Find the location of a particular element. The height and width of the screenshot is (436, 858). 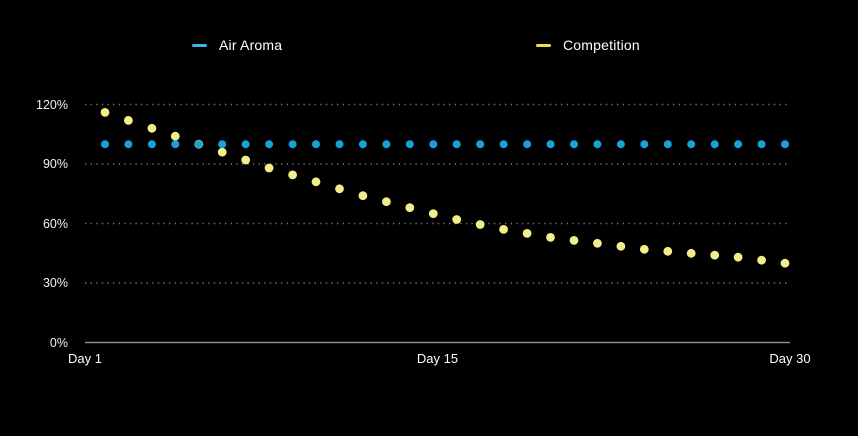

y-axis-tick-label: 0% is located at coordinates (58, 342).